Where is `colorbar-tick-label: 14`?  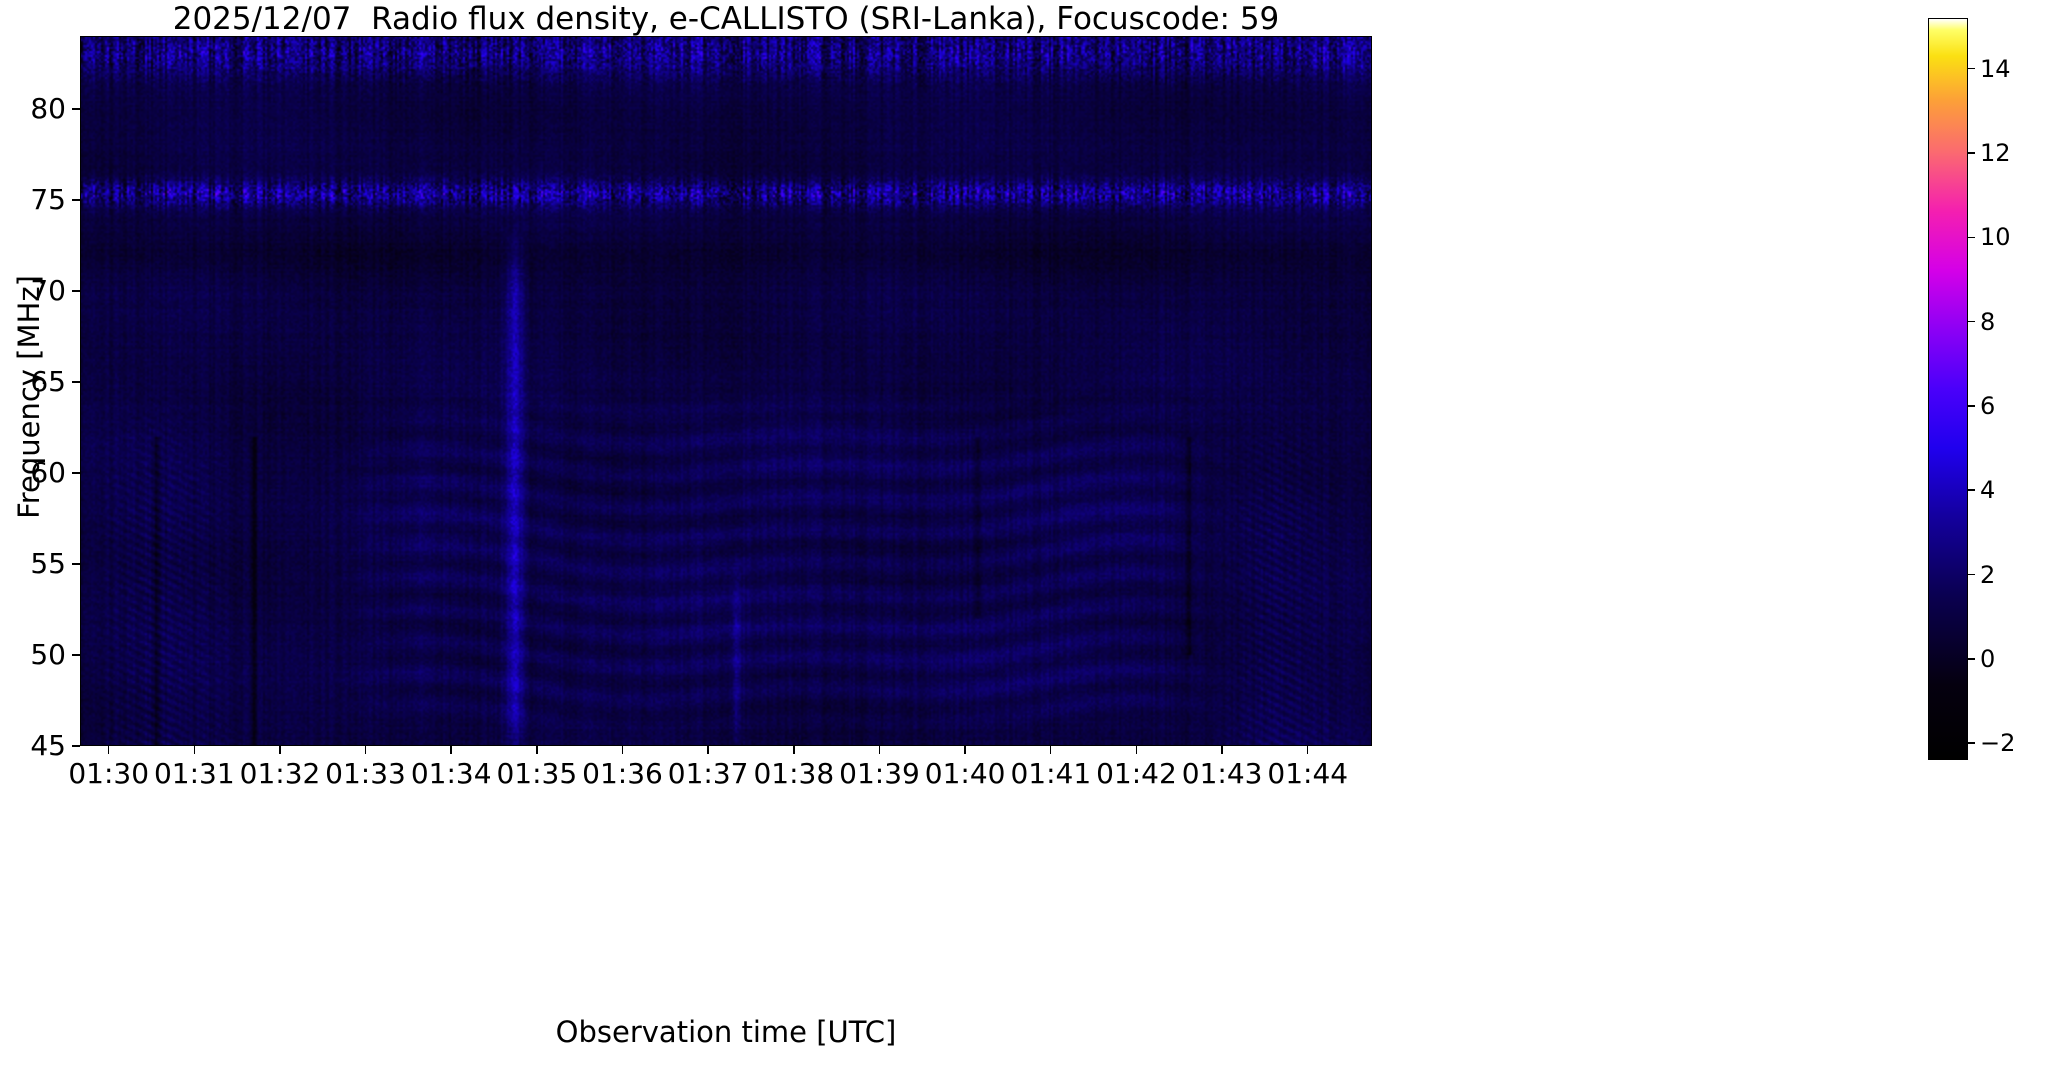 colorbar-tick-label: 14 is located at coordinates (1995, 68).